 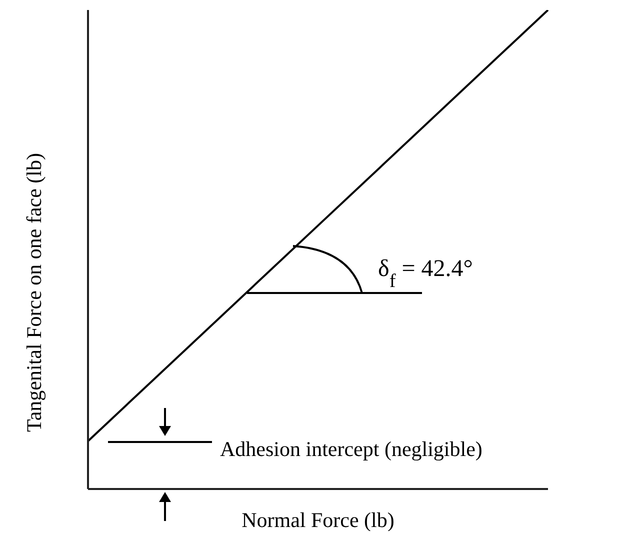 What do you see at coordinates (425, 274) in the screenshot?
I see `annotation: δ$_{f}$ = 42.4°` at bounding box center [425, 274].